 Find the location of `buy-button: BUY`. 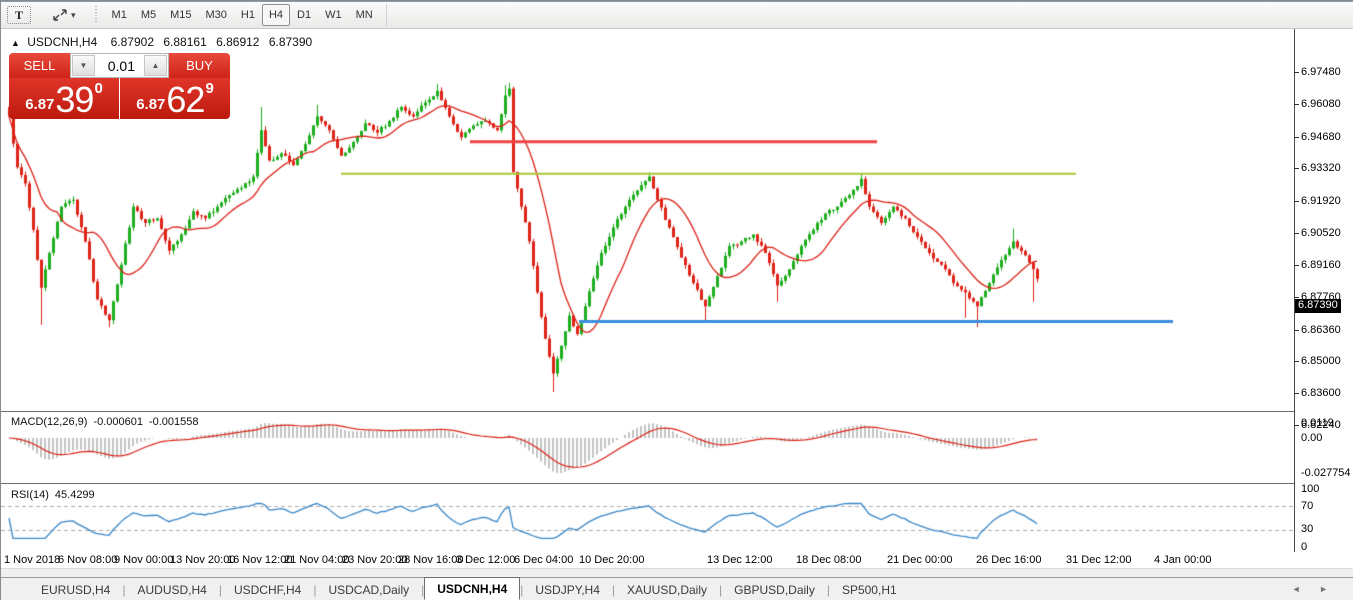

buy-button: BUY is located at coordinates (199, 65).